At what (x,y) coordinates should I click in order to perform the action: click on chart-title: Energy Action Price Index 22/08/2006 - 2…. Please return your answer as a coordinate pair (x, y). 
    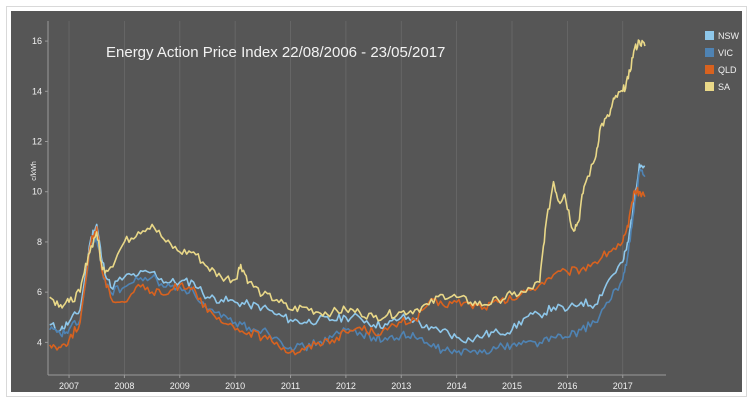
    Looking at the image, I should click on (275, 52).